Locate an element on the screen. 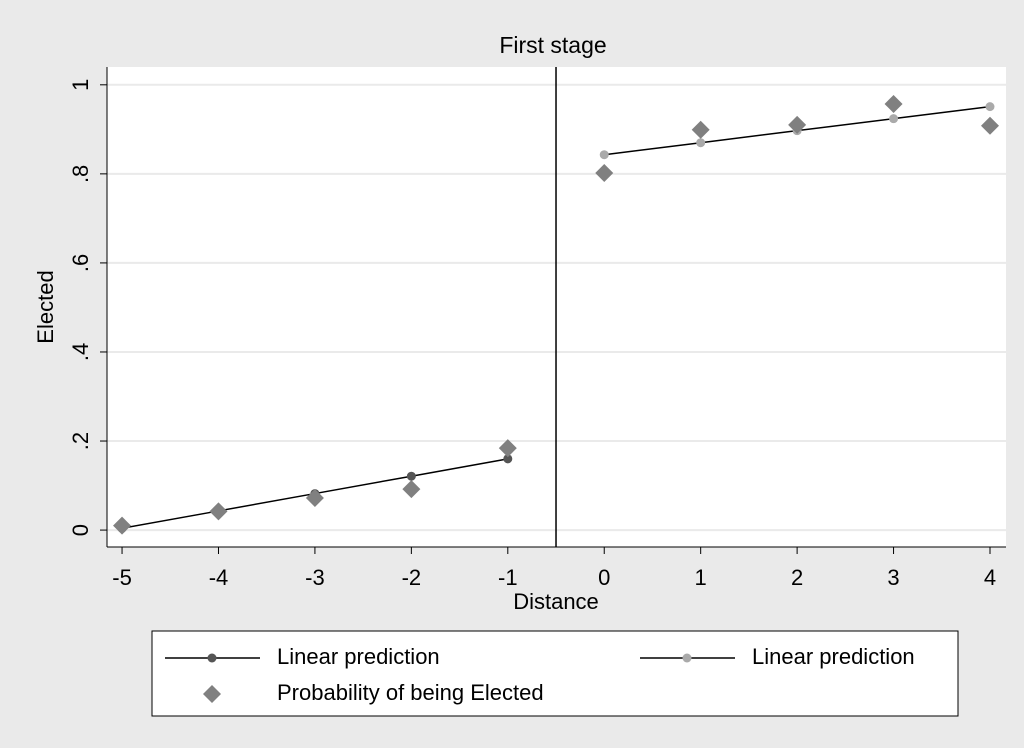 The image size is (1024, 748). x-tick-label: 0 is located at coordinates (604, 577).